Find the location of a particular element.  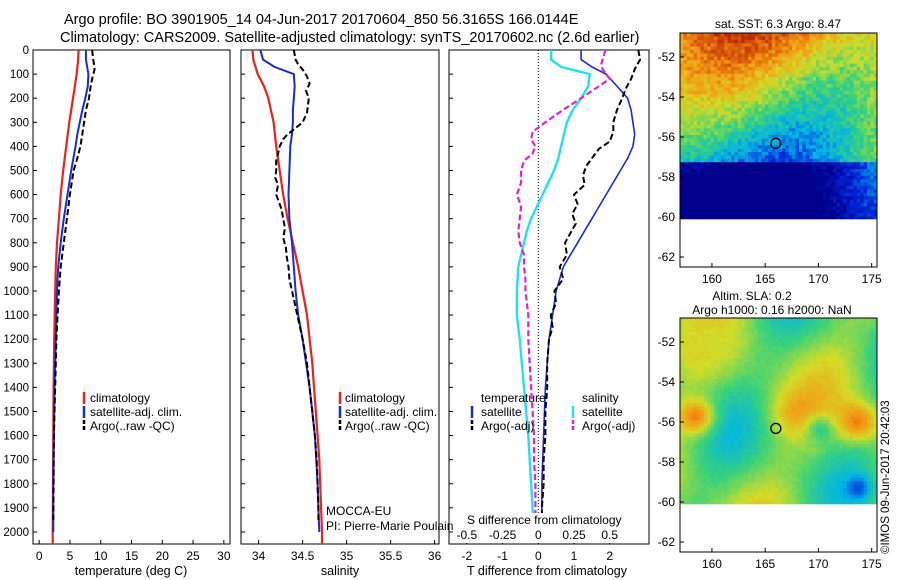

lat-tick-label: -62 is located at coordinates (667, 257).